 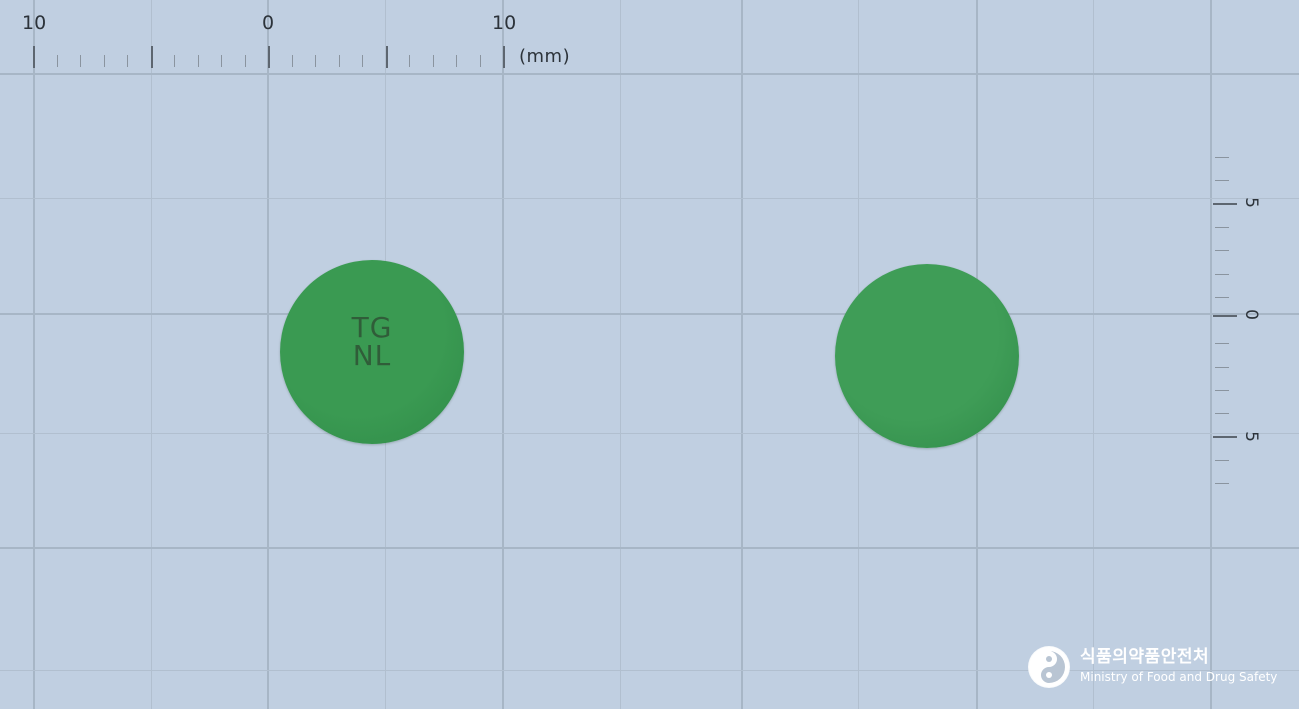 I want to click on pill-imprint: TG NL, so click(x=372, y=342).